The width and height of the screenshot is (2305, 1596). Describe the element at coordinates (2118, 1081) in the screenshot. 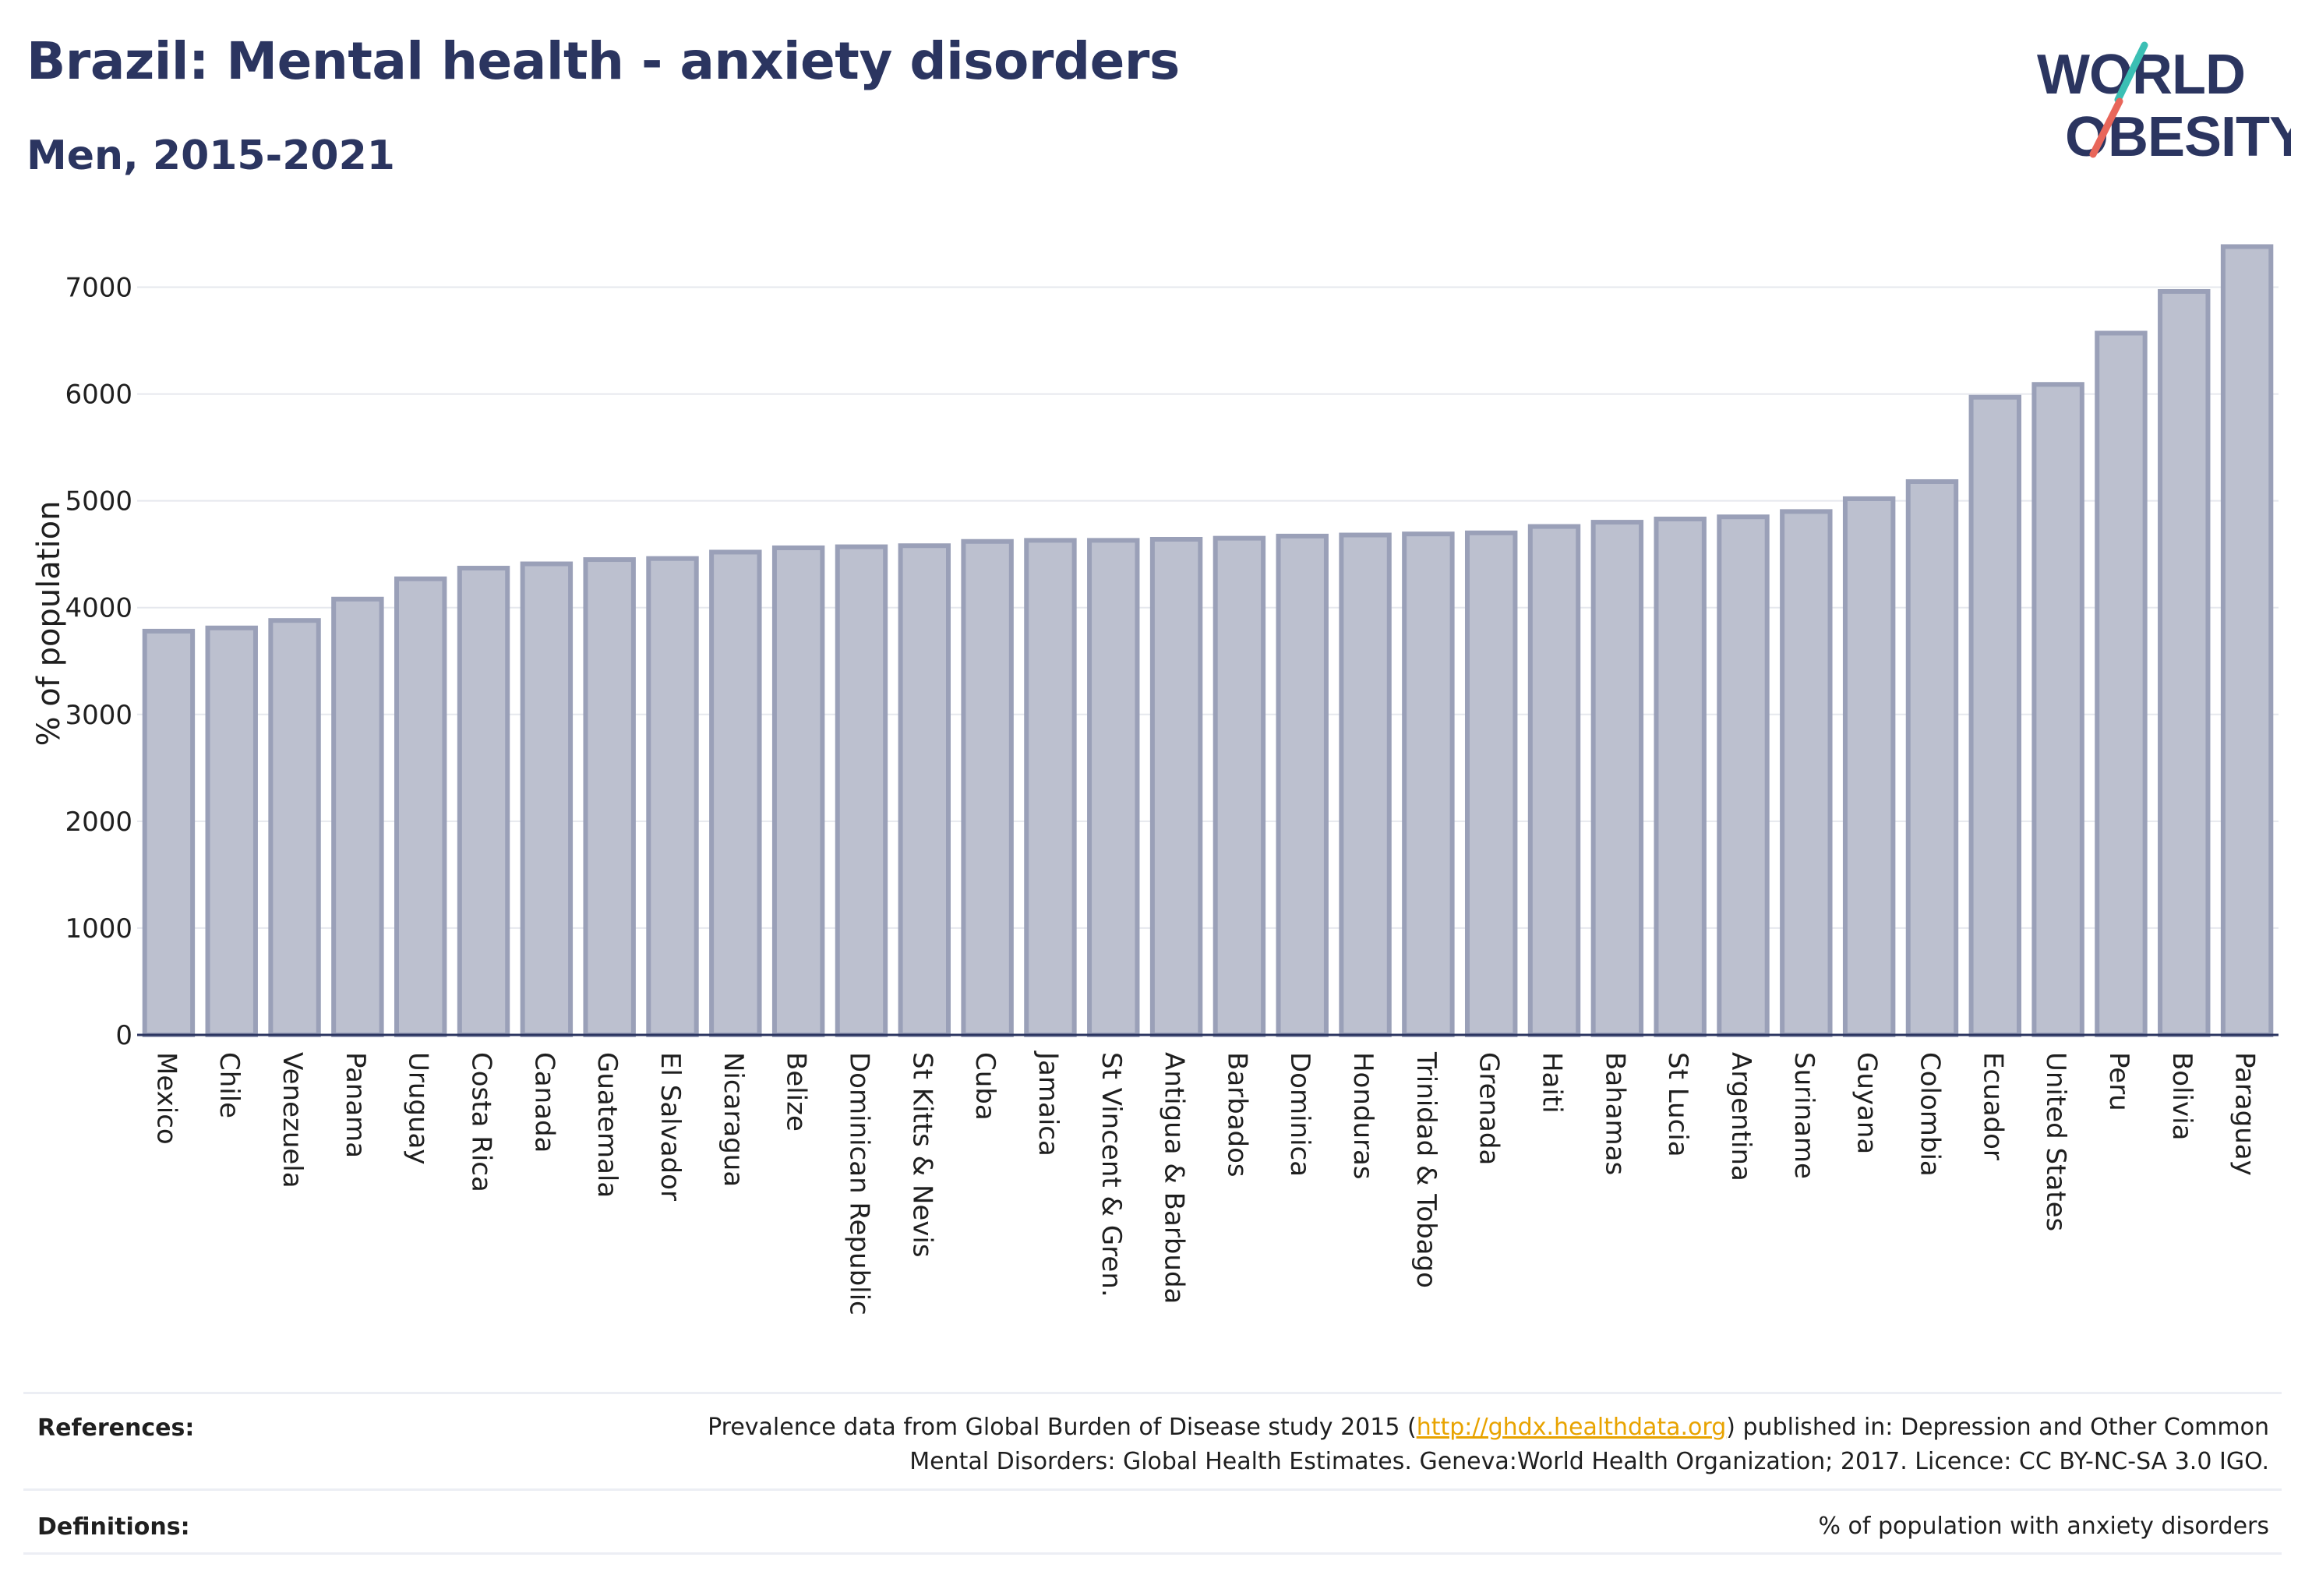

I see `x-tick-label: Peru` at that location.